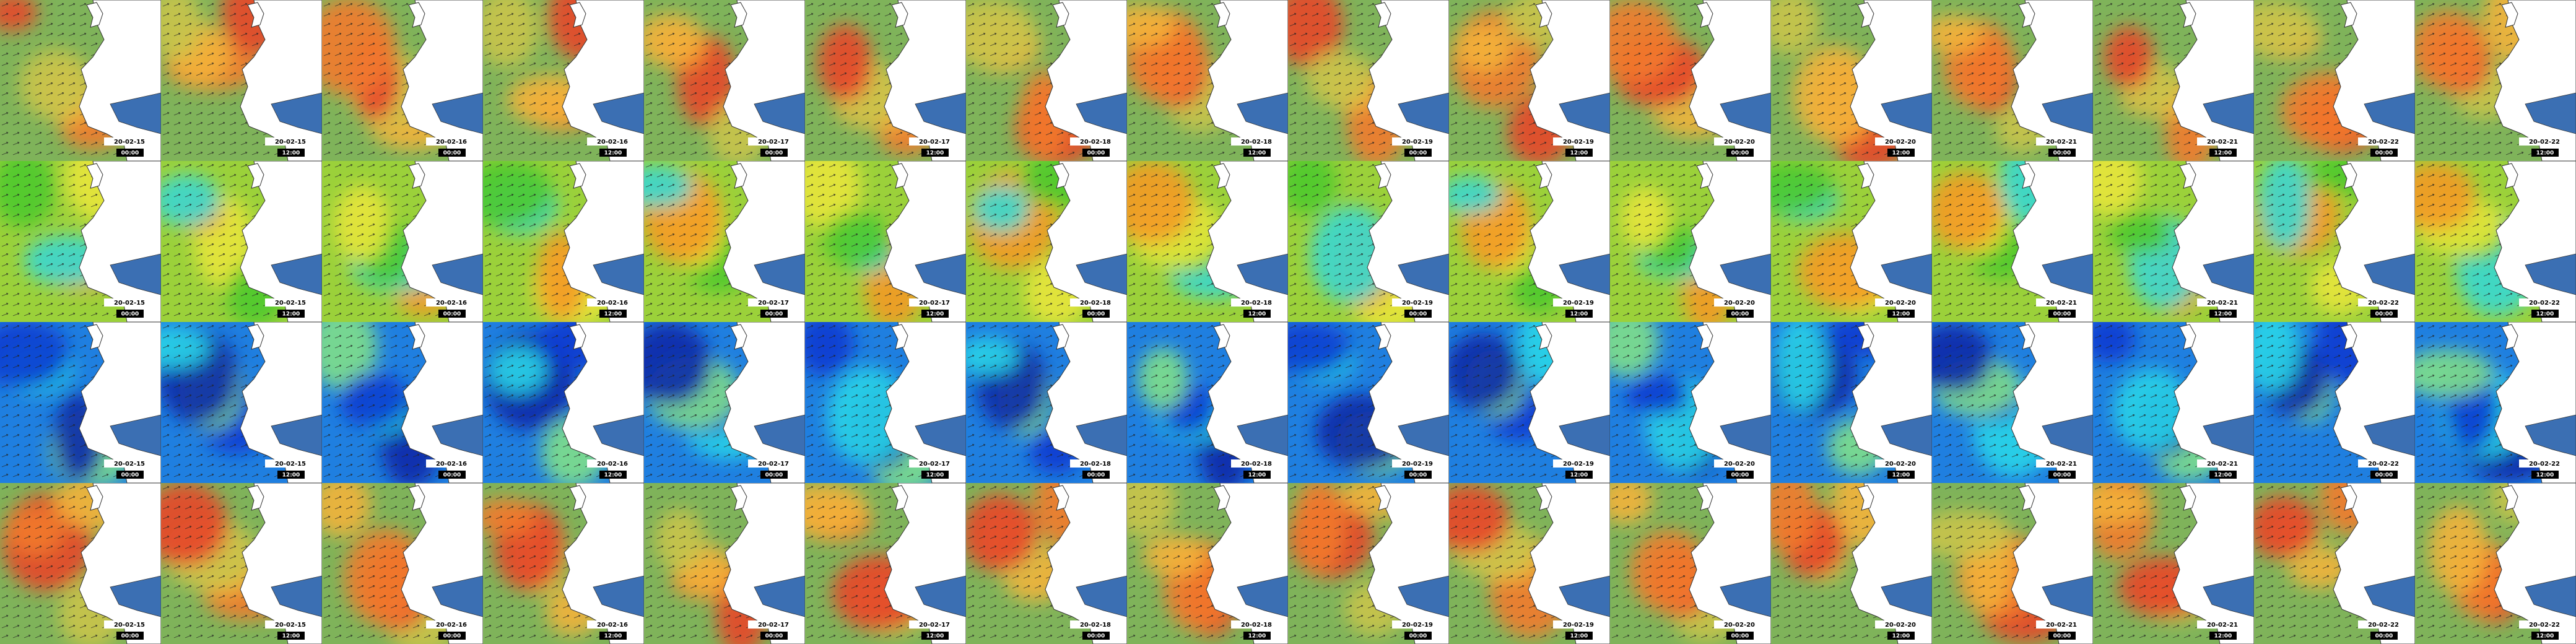  Describe the element at coordinates (2495, 563) in the screenshot. I see `map-tile: 20-02-22 12:00` at that location.